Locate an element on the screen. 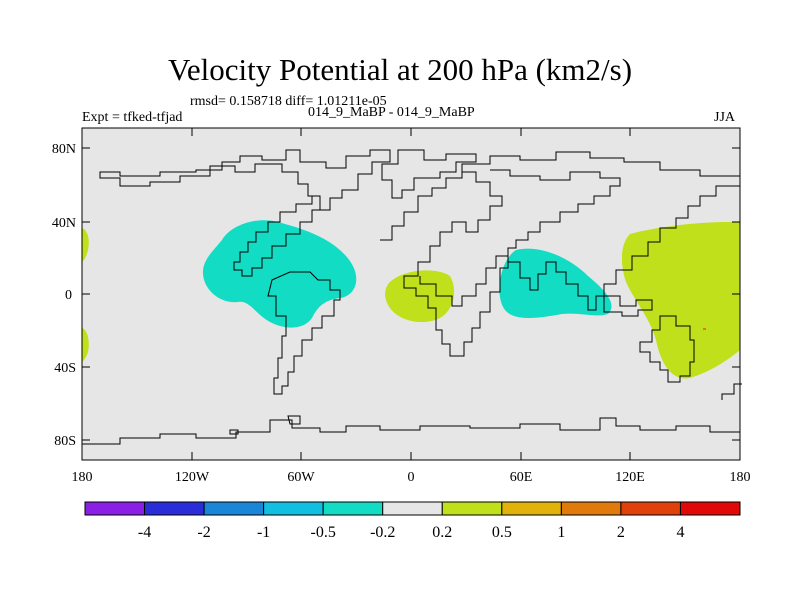  colorbar-label: -2 is located at coordinates (203, 532).